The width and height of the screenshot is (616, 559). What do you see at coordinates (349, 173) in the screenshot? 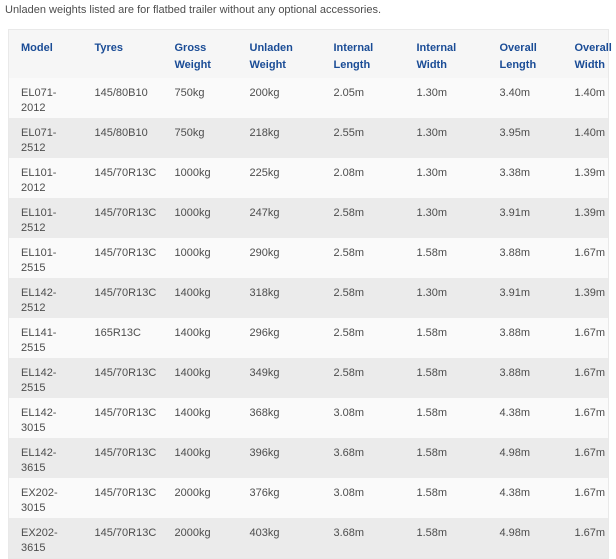
I see `cell-internal_length: 2.08m` at bounding box center [349, 173].